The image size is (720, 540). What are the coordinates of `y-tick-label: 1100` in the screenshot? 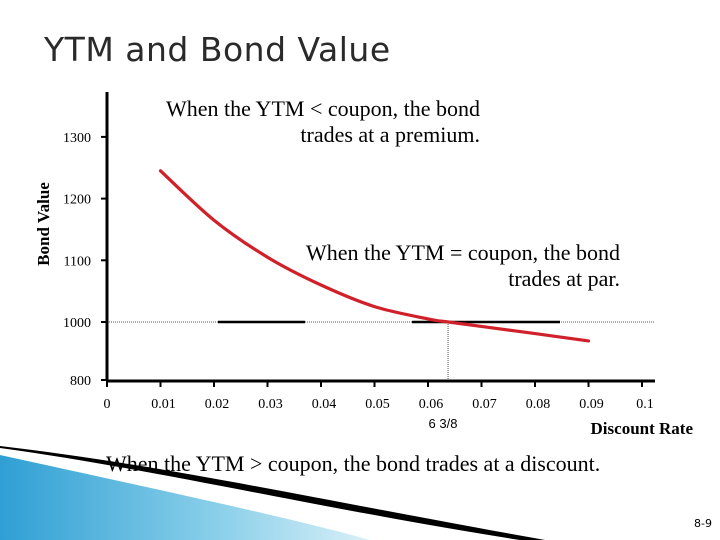 It's located at (77, 261).